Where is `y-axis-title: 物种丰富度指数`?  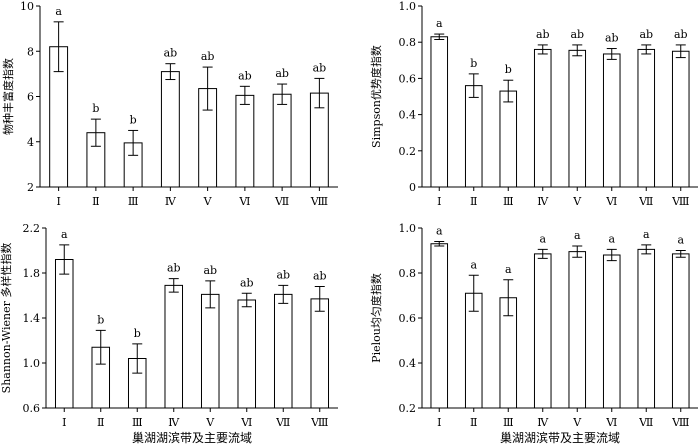
y-axis-title: 物种丰富度指数 is located at coordinates (8, 96).